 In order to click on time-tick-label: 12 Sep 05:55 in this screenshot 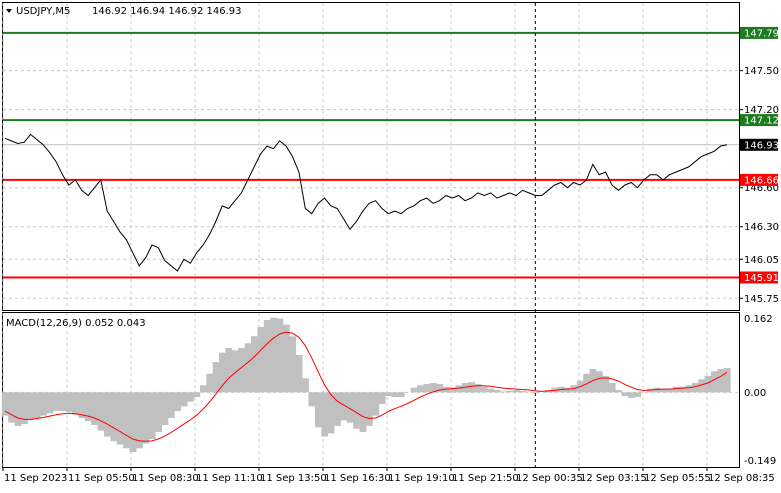, I will do `click(677, 478)`.